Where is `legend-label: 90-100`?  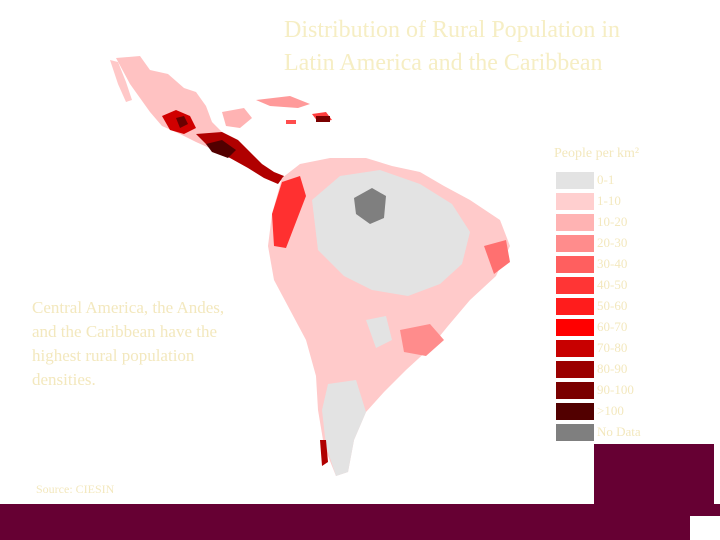
legend-label: 90-100 is located at coordinates (615, 389).